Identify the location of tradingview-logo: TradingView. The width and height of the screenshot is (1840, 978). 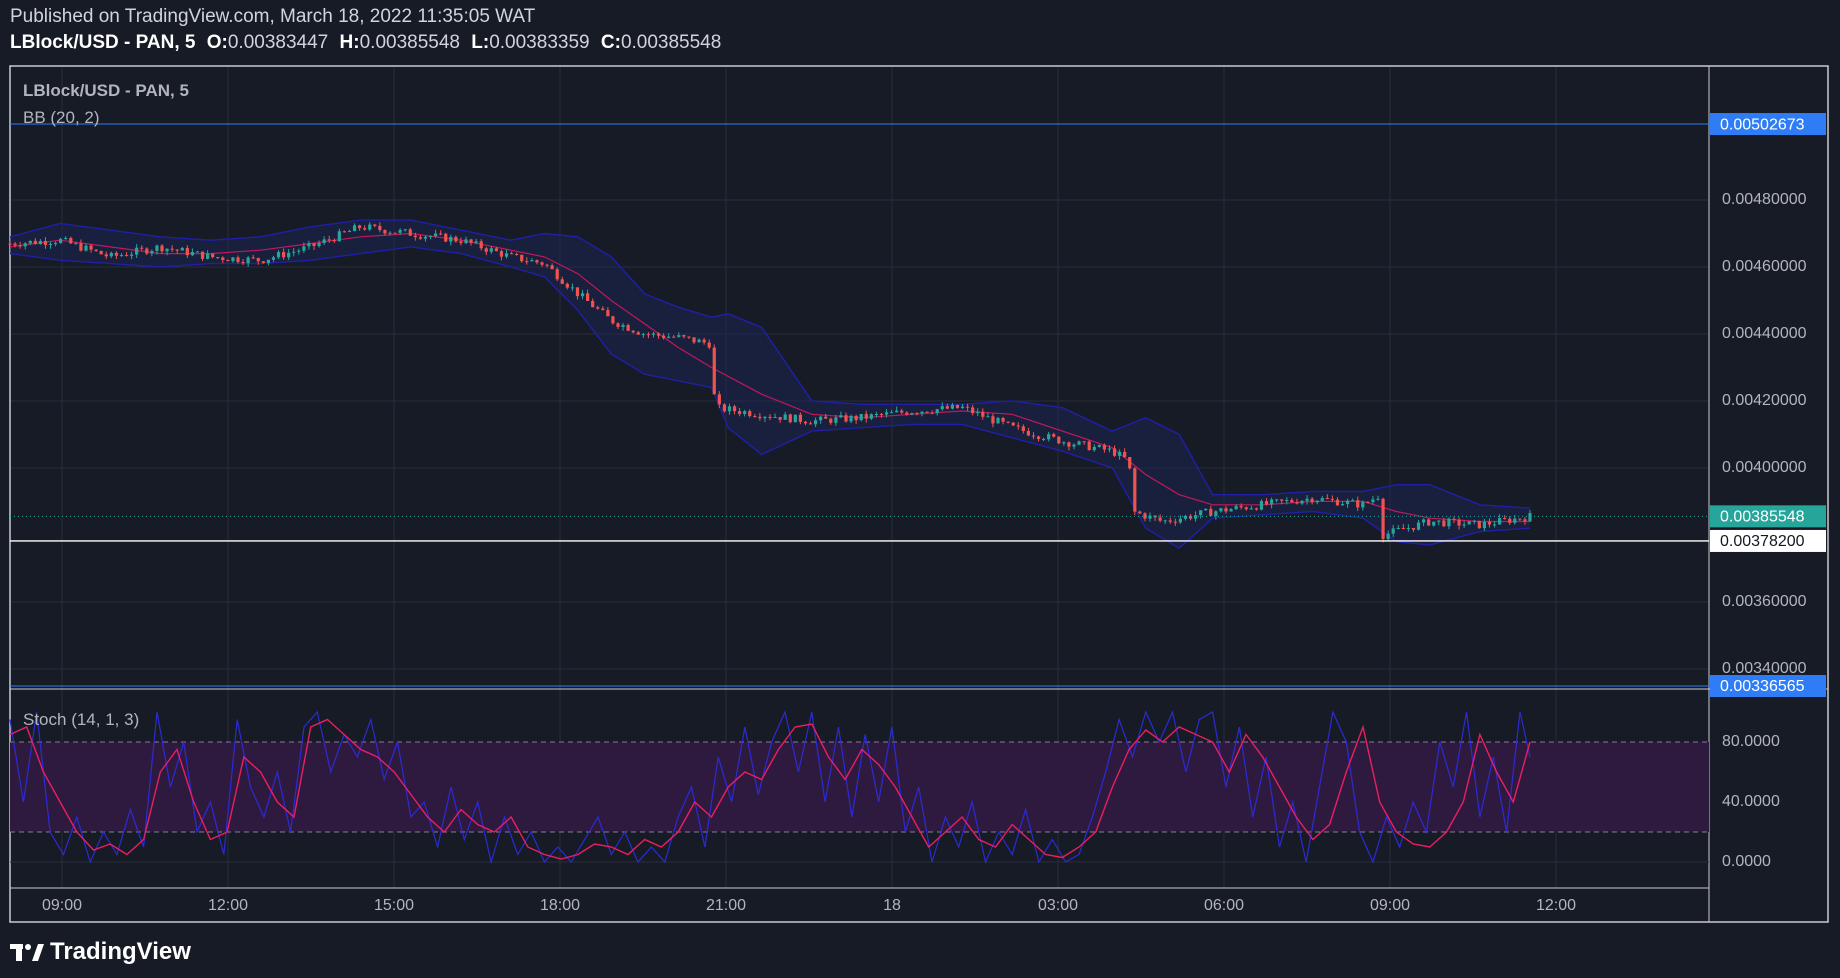
(100, 952).